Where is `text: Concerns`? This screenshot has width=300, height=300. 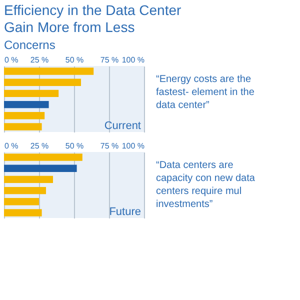 text: Concerns is located at coordinates (30, 45).